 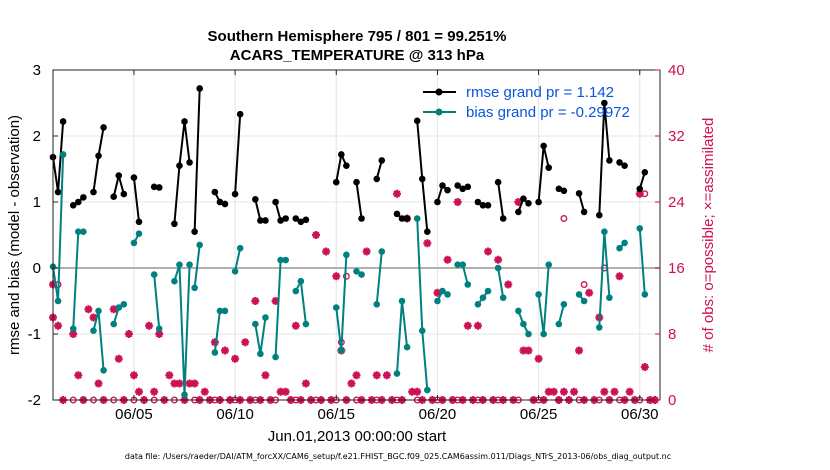 What do you see at coordinates (676, 136) in the screenshot?
I see `y-tick-label-right: 32` at bounding box center [676, 136].